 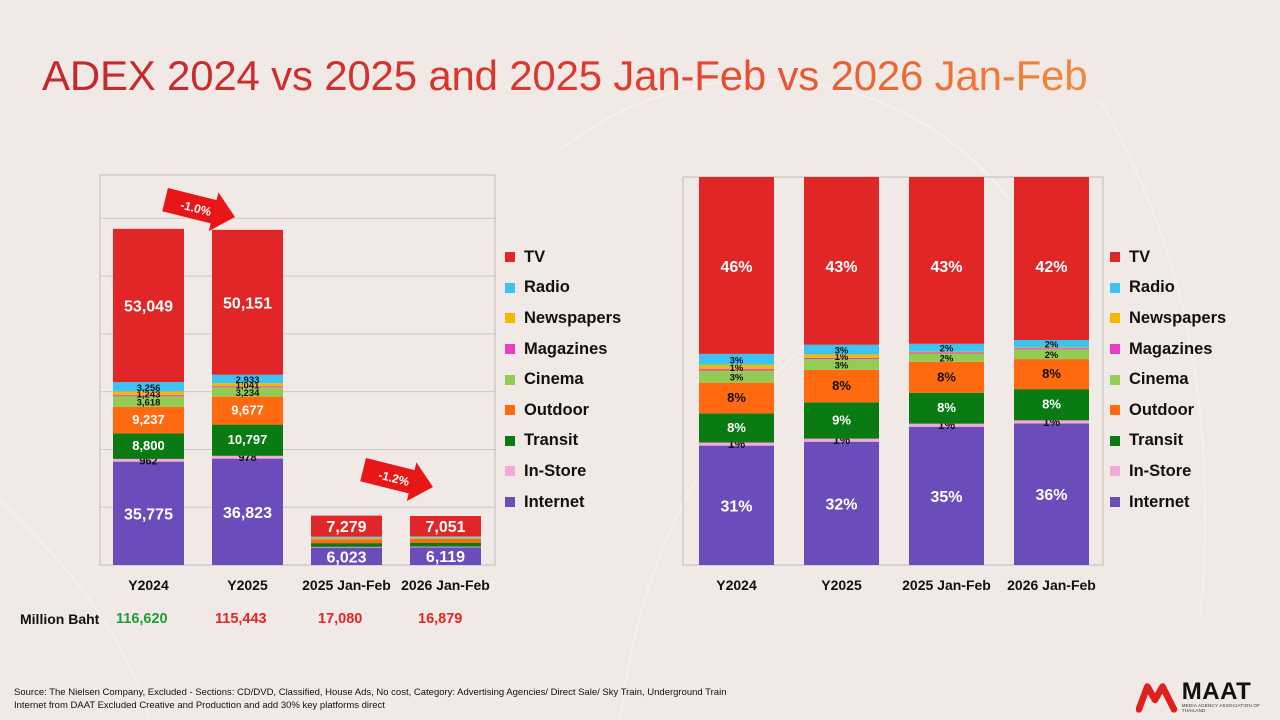 I want to click on bar-internet-y2025, so click(x=247, y=511).